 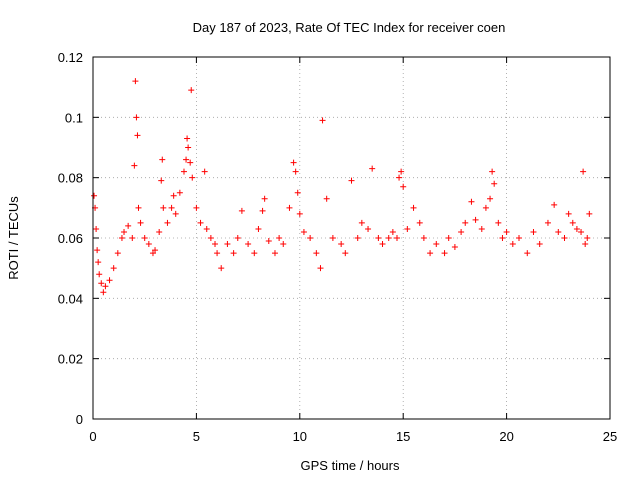 I want to click on x-tick-label: 15, so click(x=403, y=436).